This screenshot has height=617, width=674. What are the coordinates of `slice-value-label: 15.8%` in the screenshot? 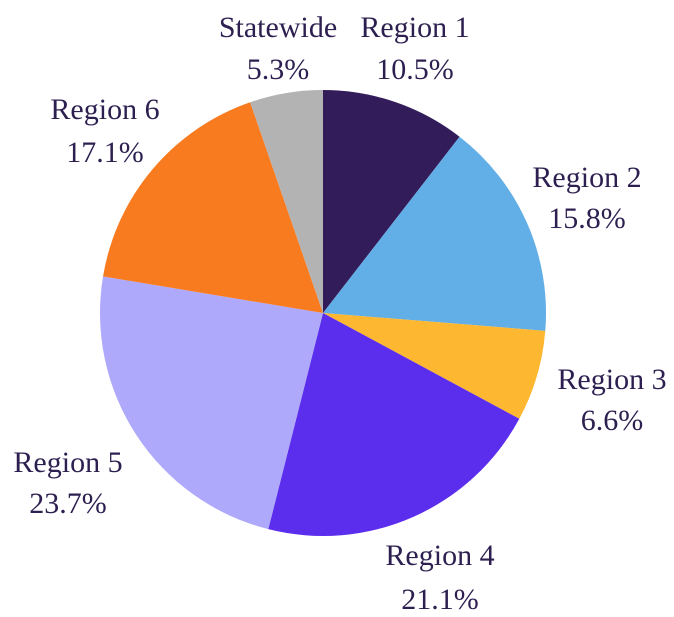 It's located at (587, 218).